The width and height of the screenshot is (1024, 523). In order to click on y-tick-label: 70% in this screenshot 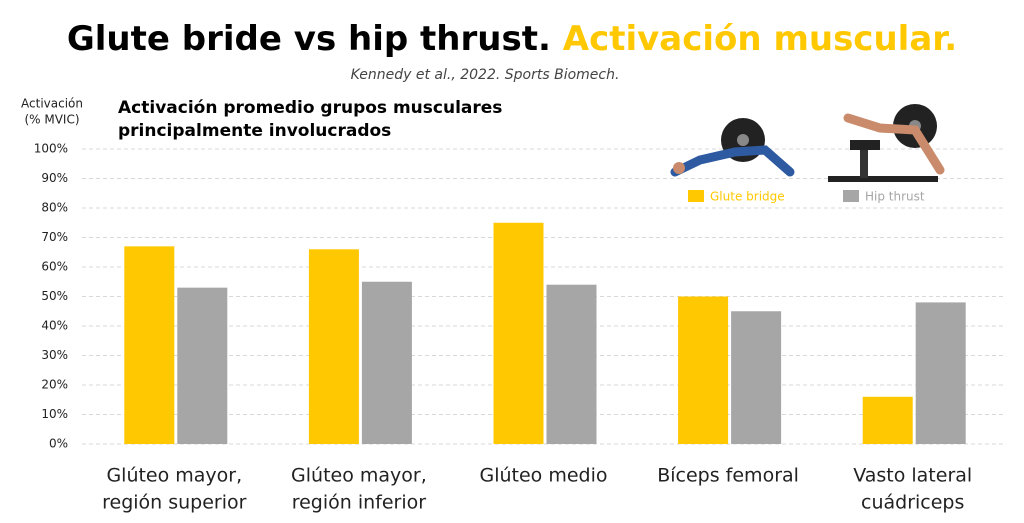, I will do `click(54, 237)`.